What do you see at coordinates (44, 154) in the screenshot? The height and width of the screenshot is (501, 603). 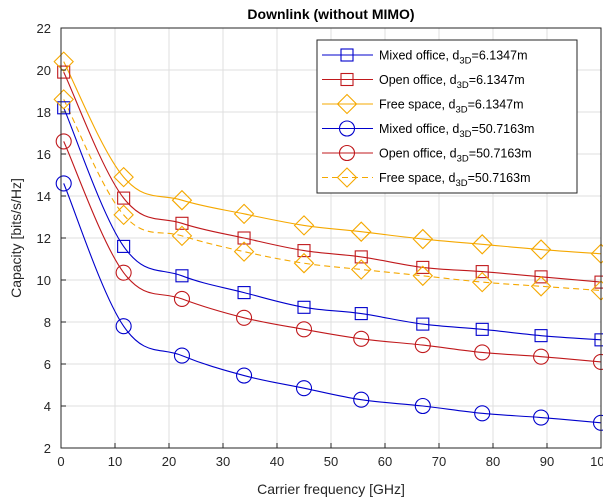 I see `y-tick-label: 16` at bounding box center [44, 154].